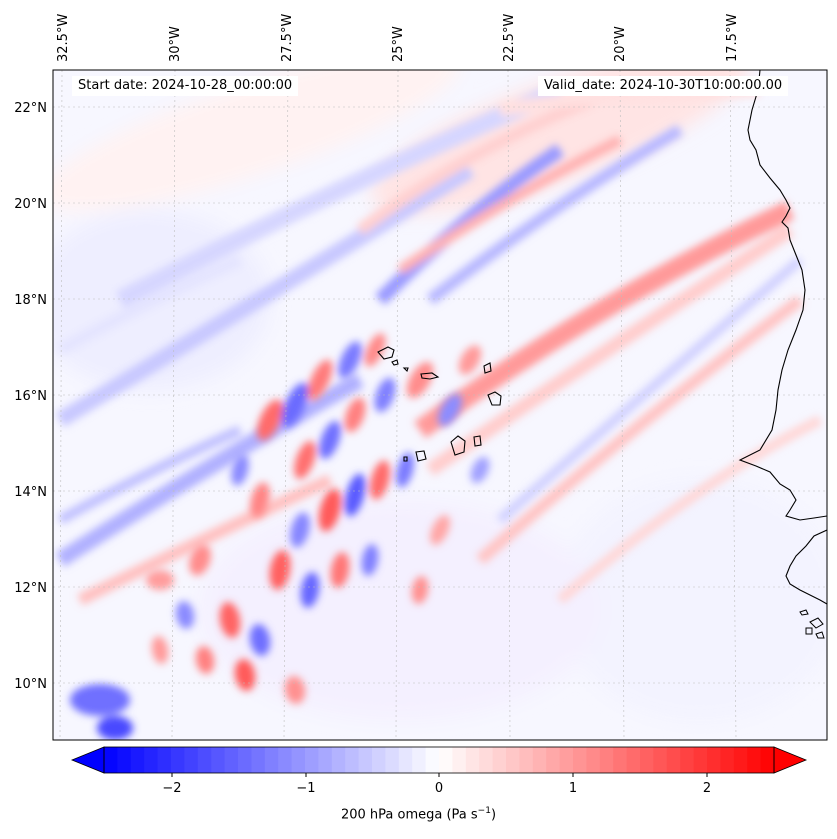  I want to click on colorbar-title-text: 200 hPa omega (Pa s, so click(409, 815).